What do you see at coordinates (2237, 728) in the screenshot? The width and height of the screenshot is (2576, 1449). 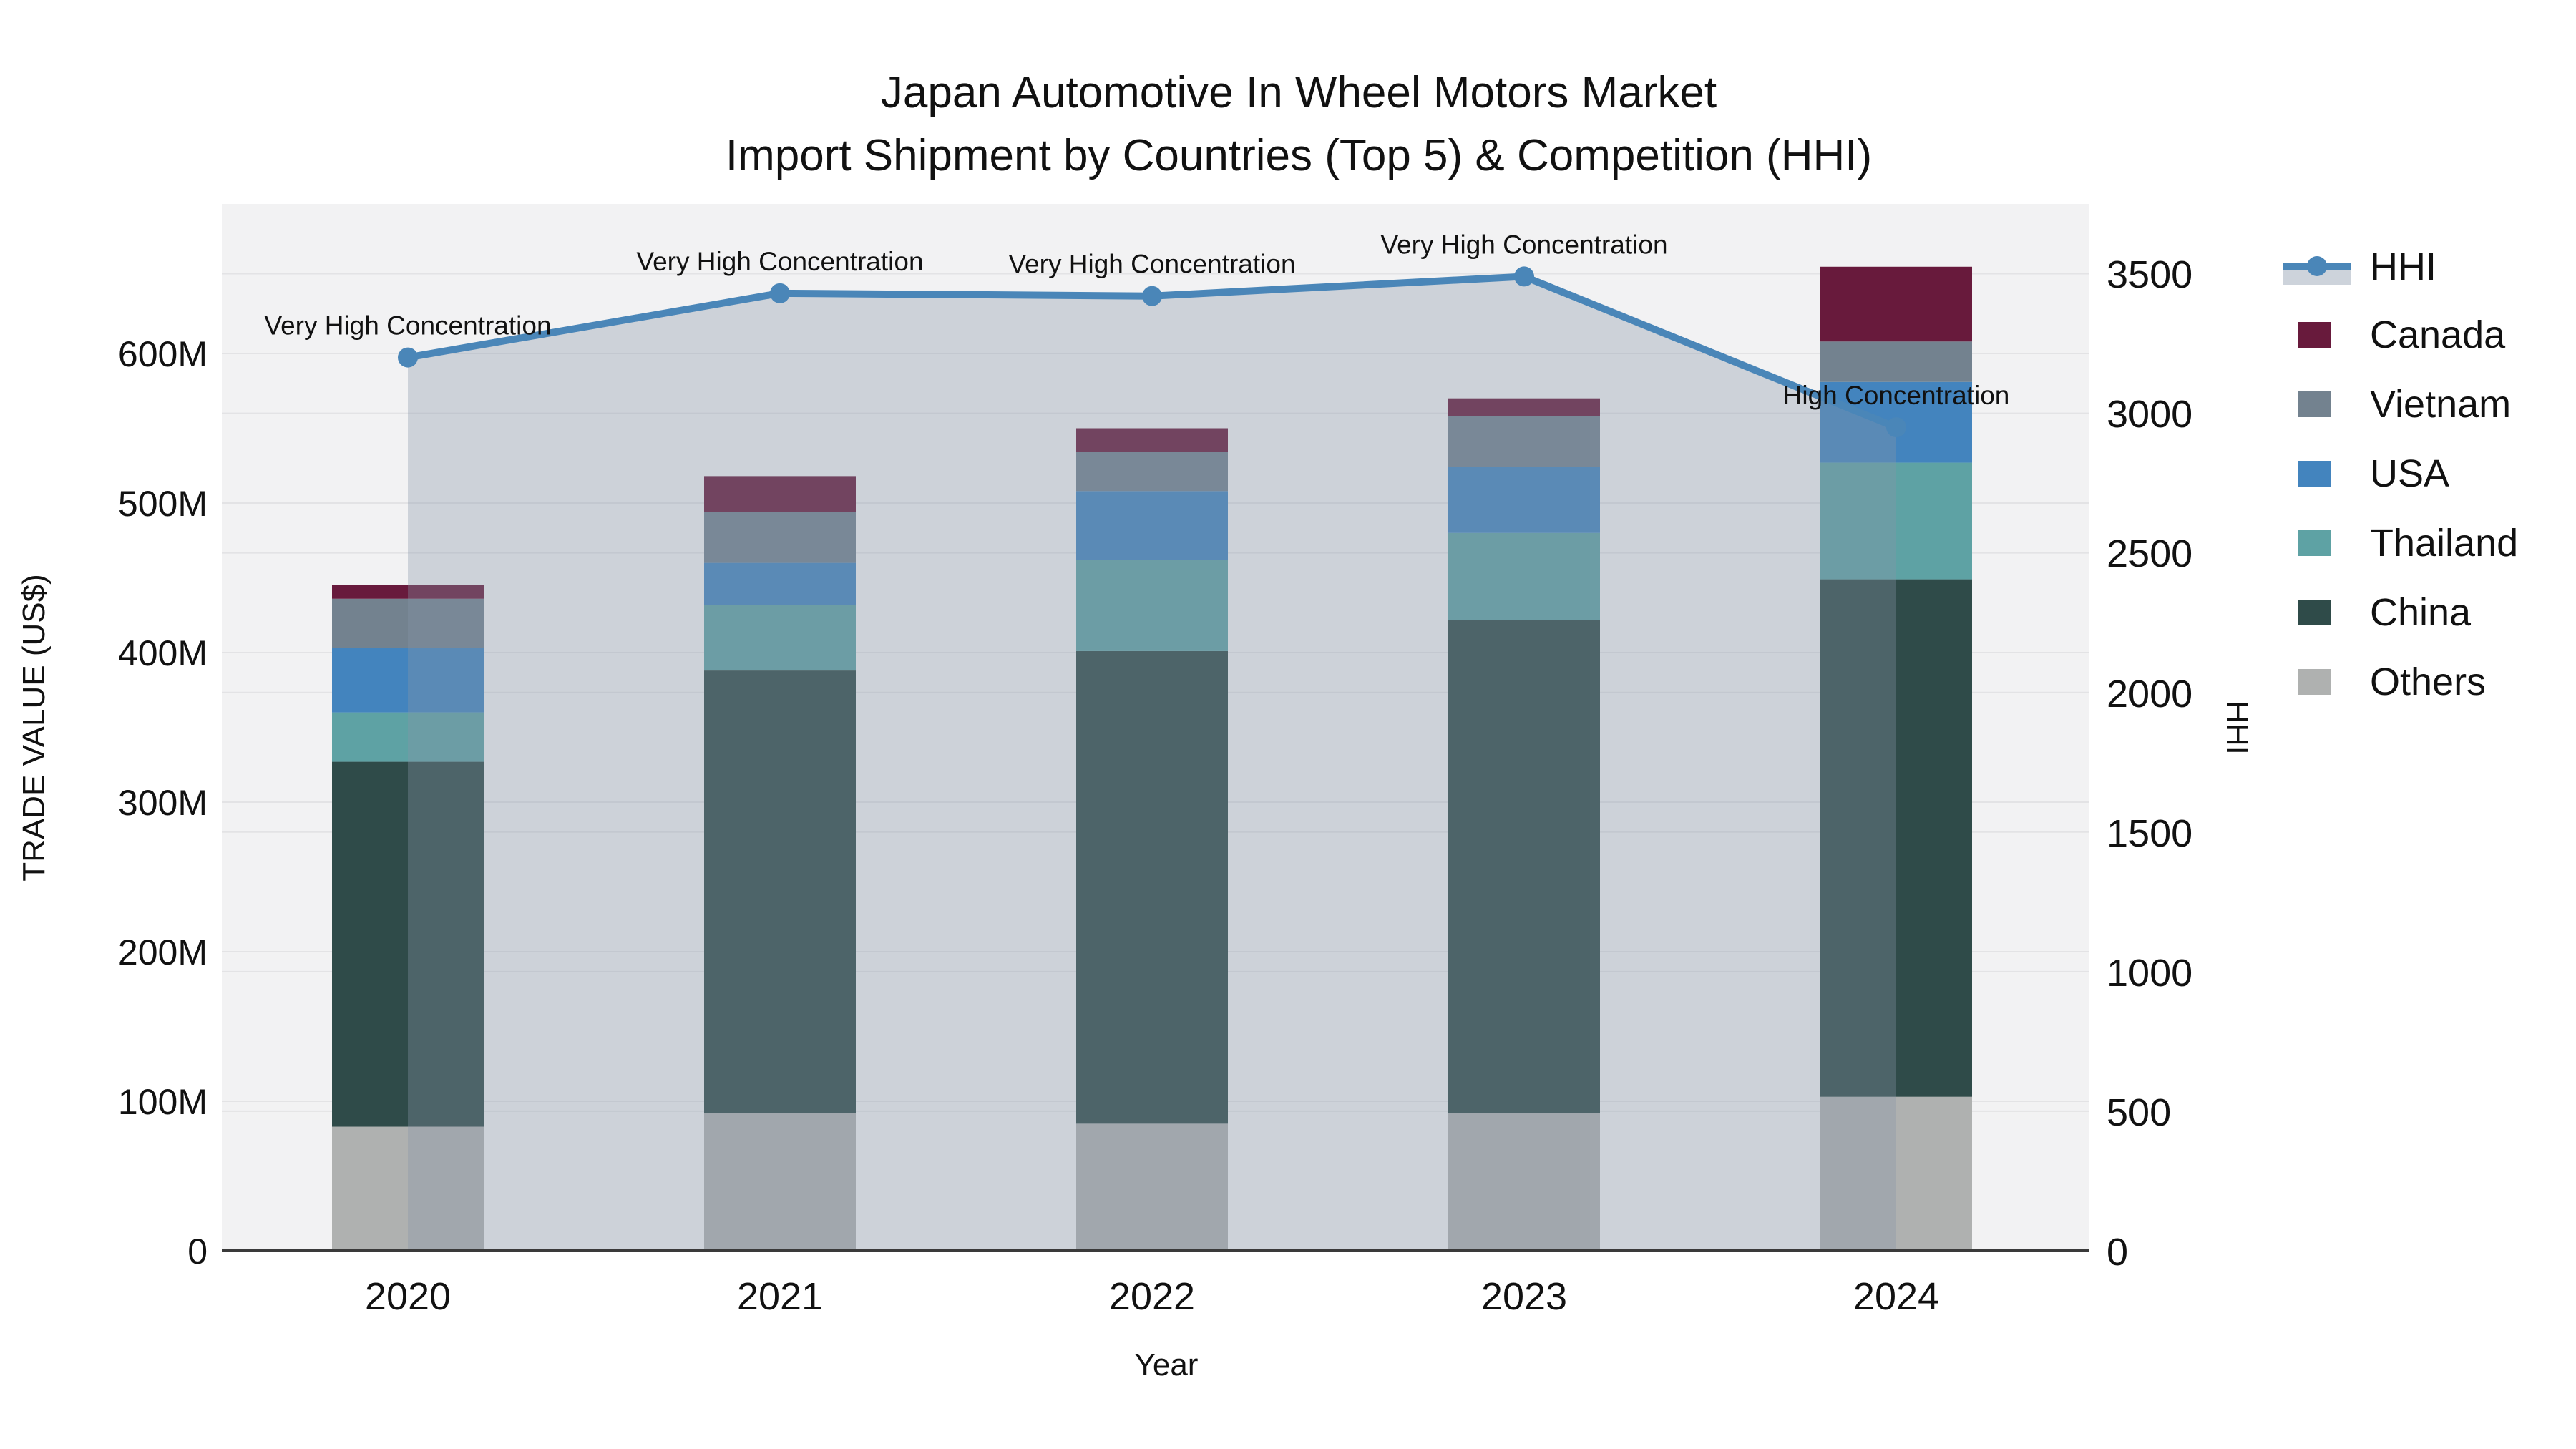 I see `y-right-axis-title: HHI` at bounding box center [2237, 728].